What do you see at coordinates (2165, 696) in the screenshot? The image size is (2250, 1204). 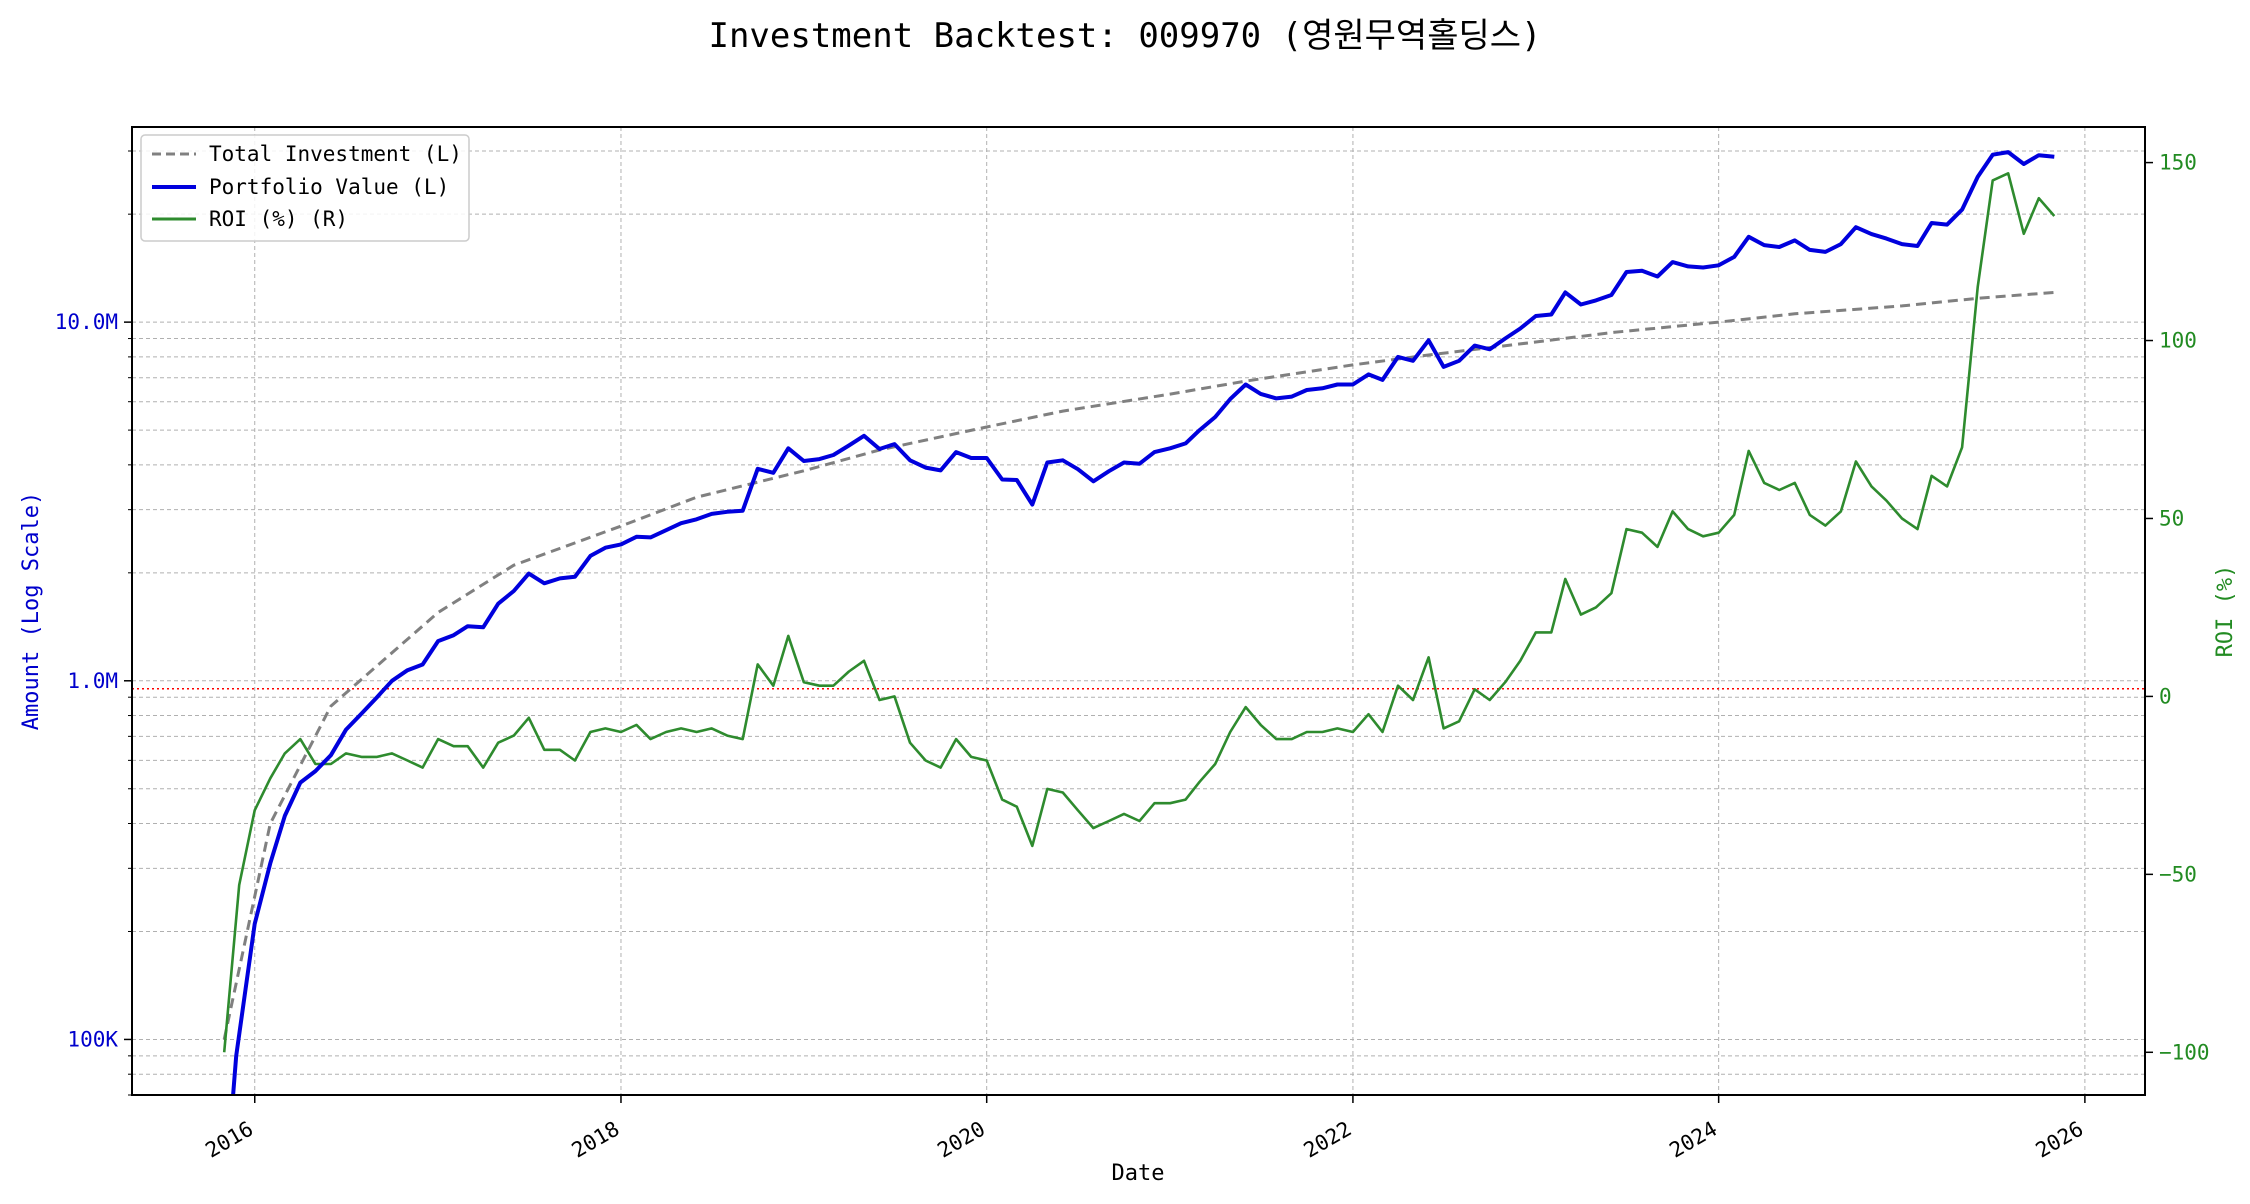 I see `right-y-tick-label: 0` at bounding box center [2165, 696].